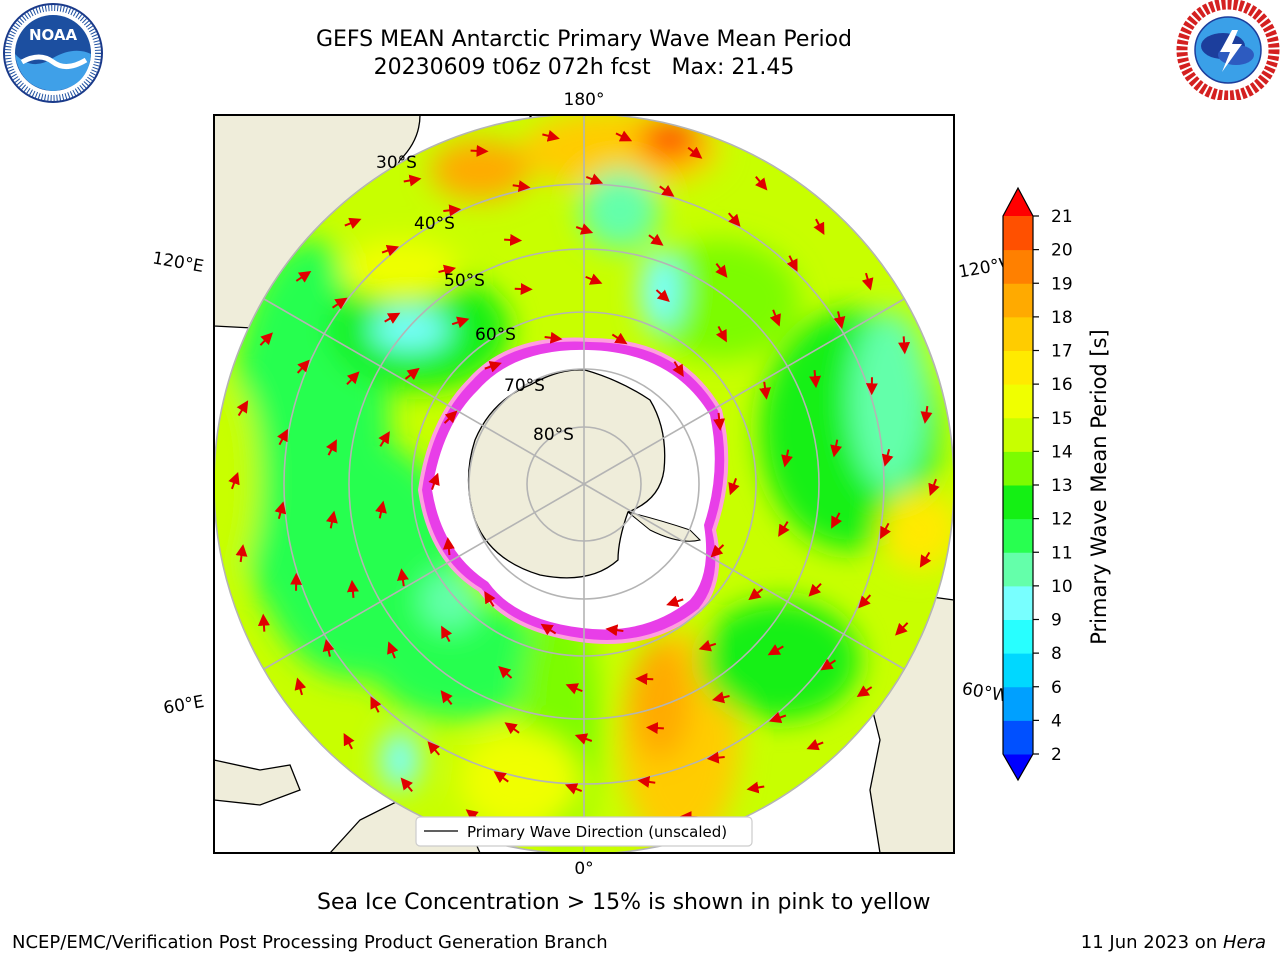  Describe the element at coordinates (597, 832) in the screenshot. I see `legend-label: Primary Wave Direction (unscaled)` at that location.